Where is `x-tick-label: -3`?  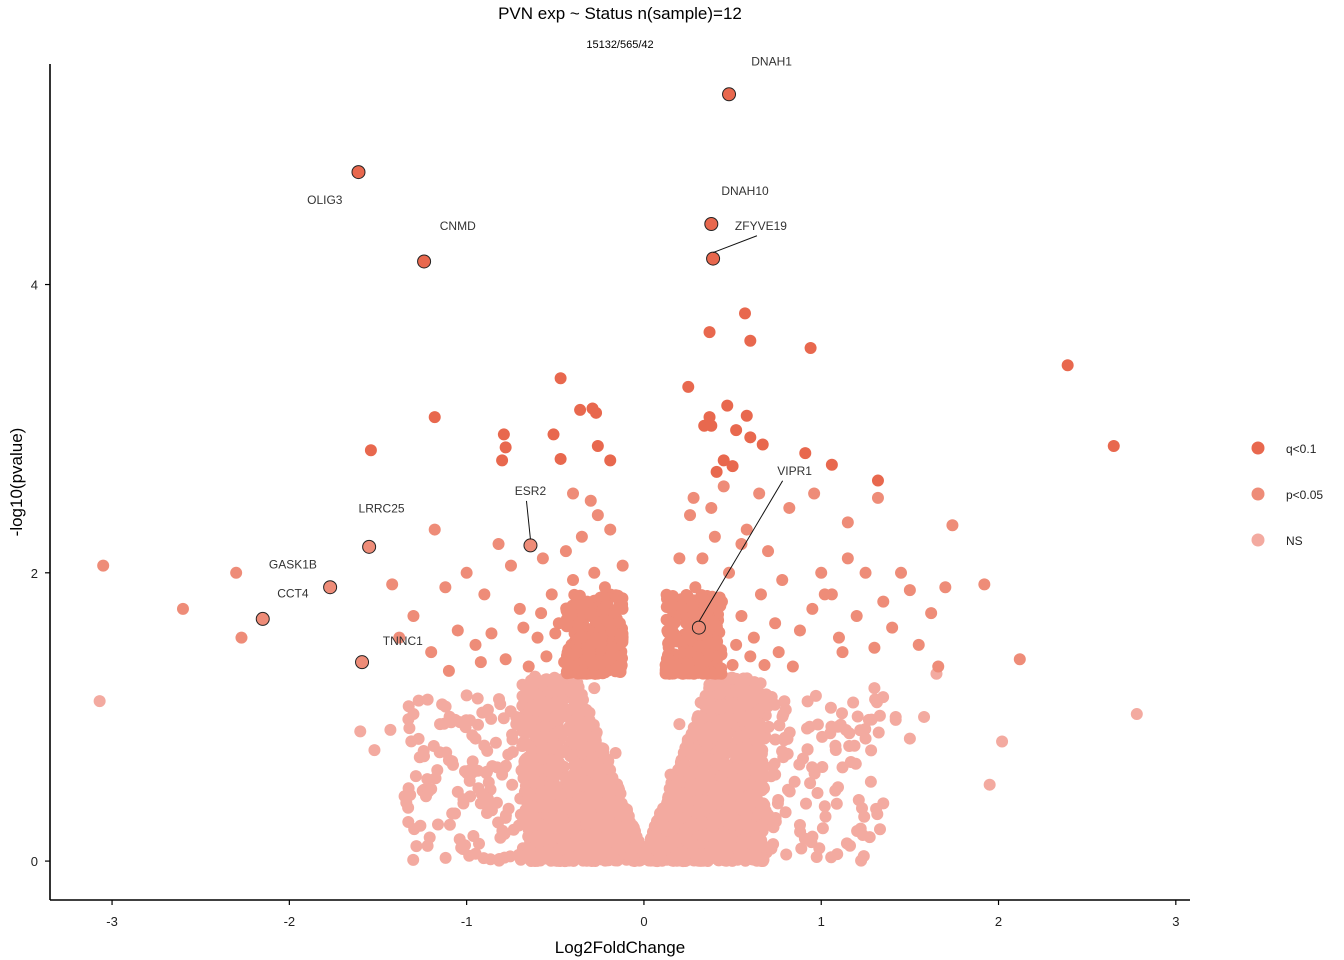 x-tick-label: -3 is located at coordinates (112, 921).